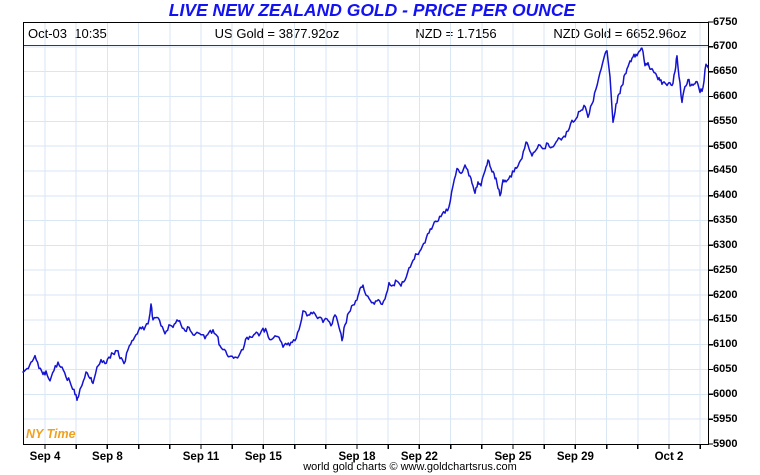 The width and height of the screenshot is (760, 475). I want to click on y-axis-label: 6550, so click(725, 120).